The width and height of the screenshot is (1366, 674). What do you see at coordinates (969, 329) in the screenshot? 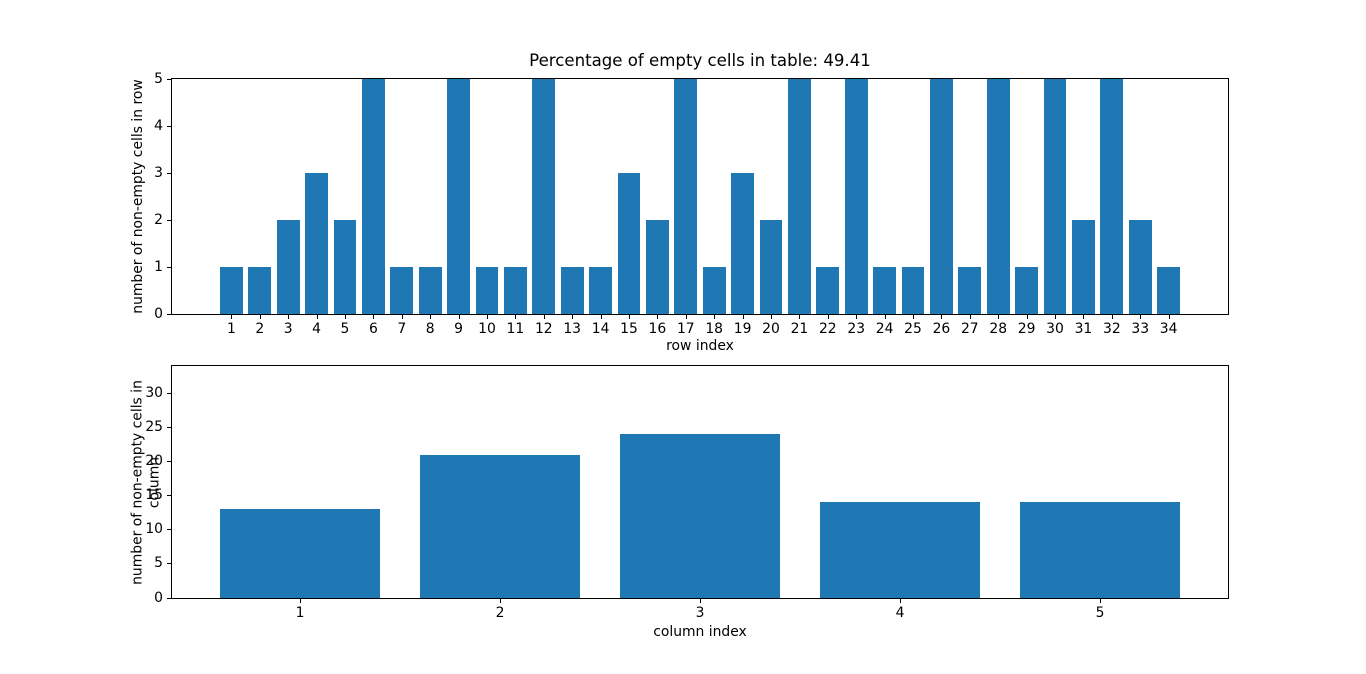
I see `x-tick-label: 27` at bounding box center [969, 329].